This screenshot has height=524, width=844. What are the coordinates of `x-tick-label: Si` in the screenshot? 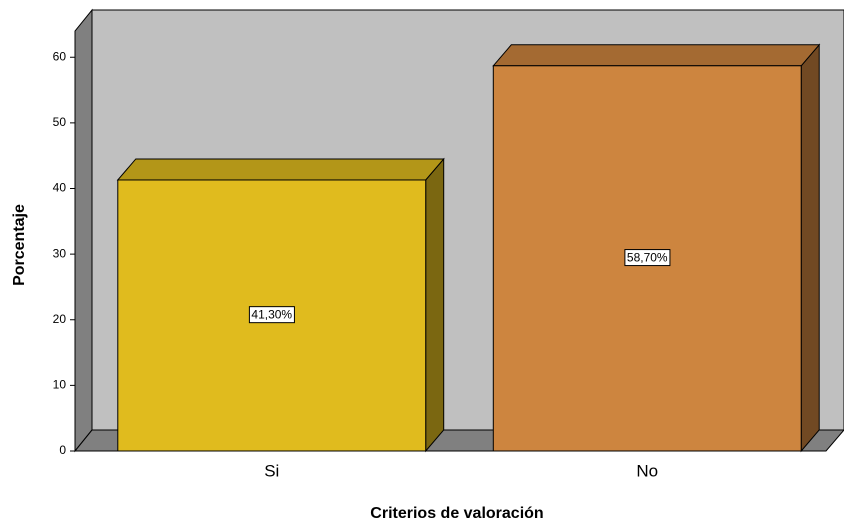 It's located at (271, 470).